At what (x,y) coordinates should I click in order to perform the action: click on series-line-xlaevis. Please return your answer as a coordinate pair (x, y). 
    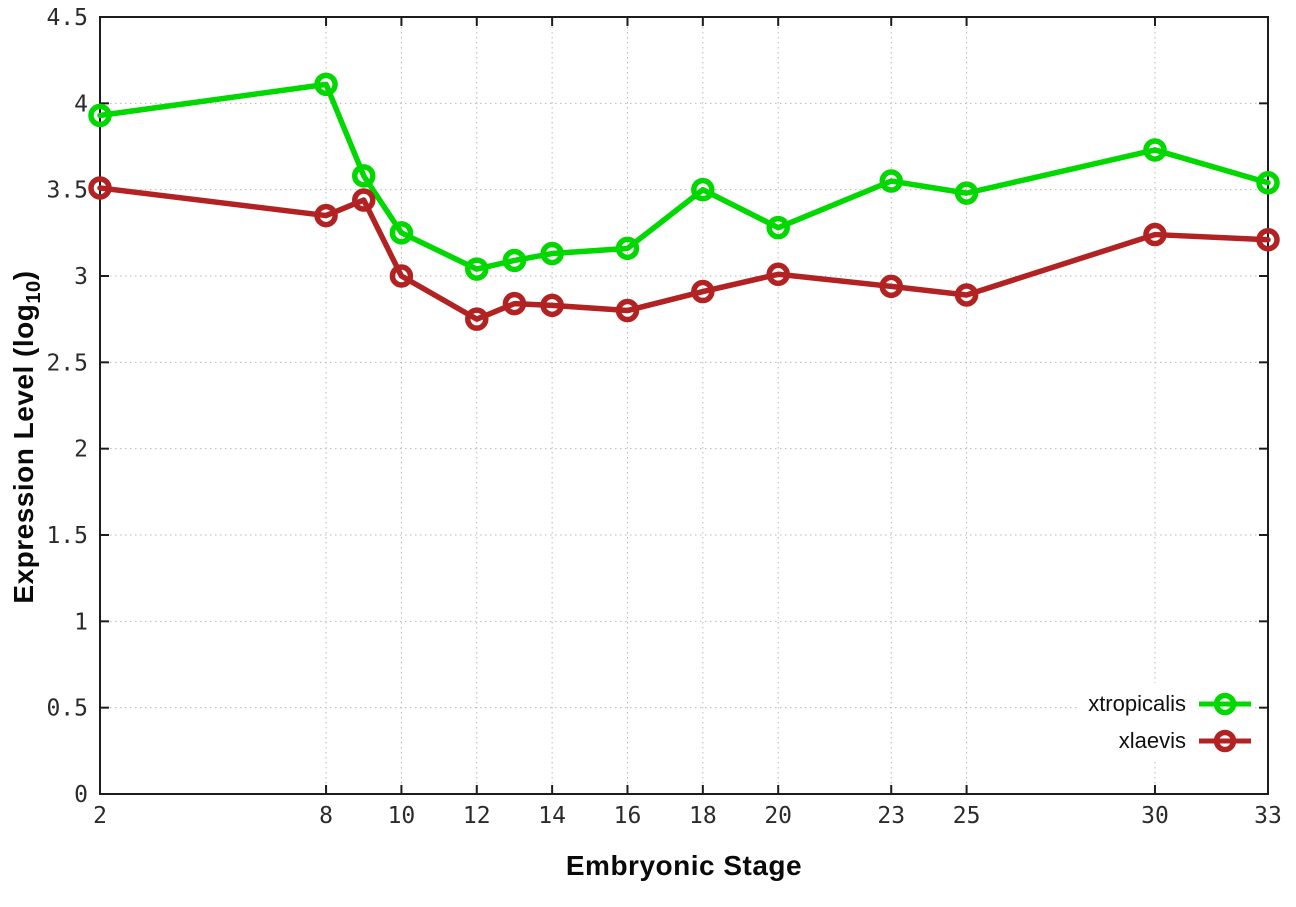
    Looking at the image, I should click on (684, 253).